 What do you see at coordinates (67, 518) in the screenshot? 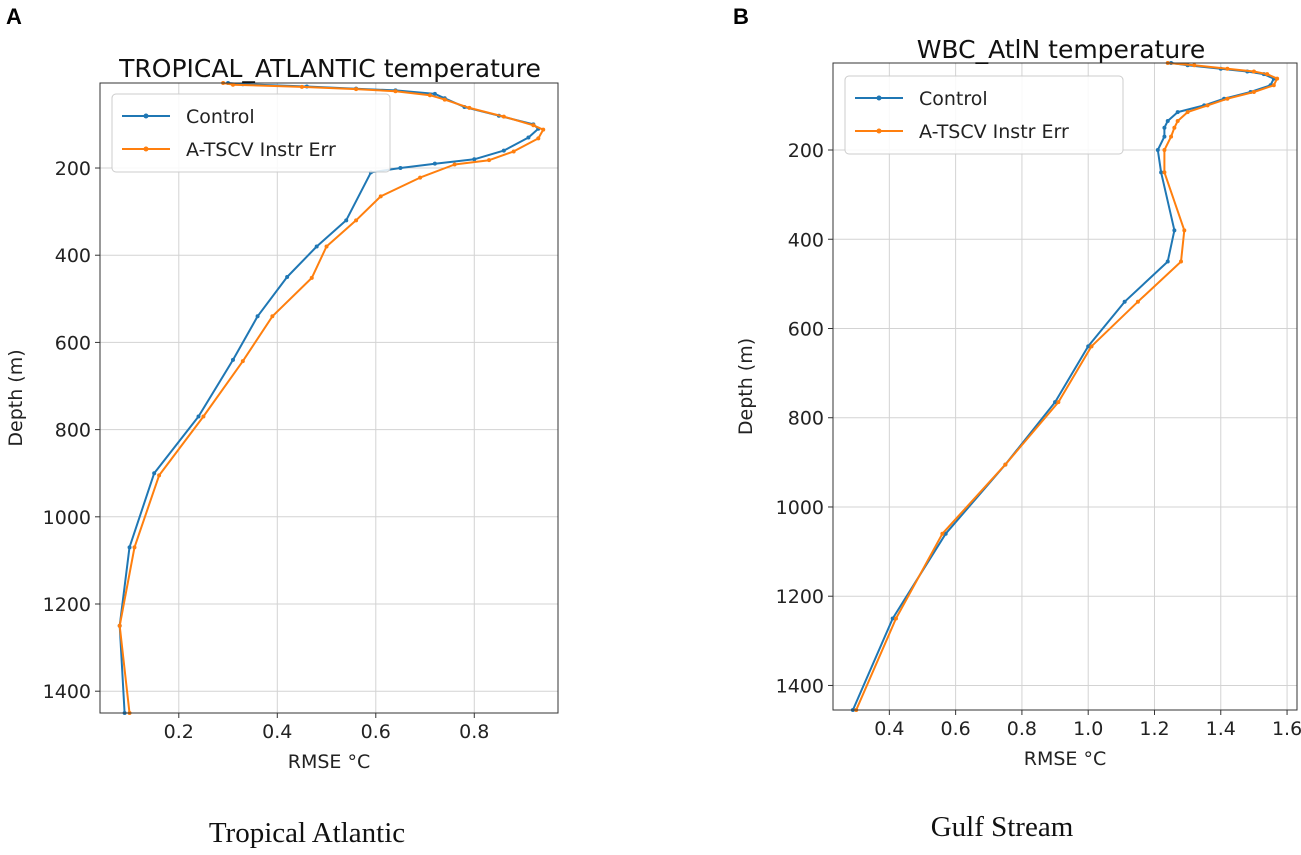
I see `y-tick-label: 1000` at bounding box center [67, 518].